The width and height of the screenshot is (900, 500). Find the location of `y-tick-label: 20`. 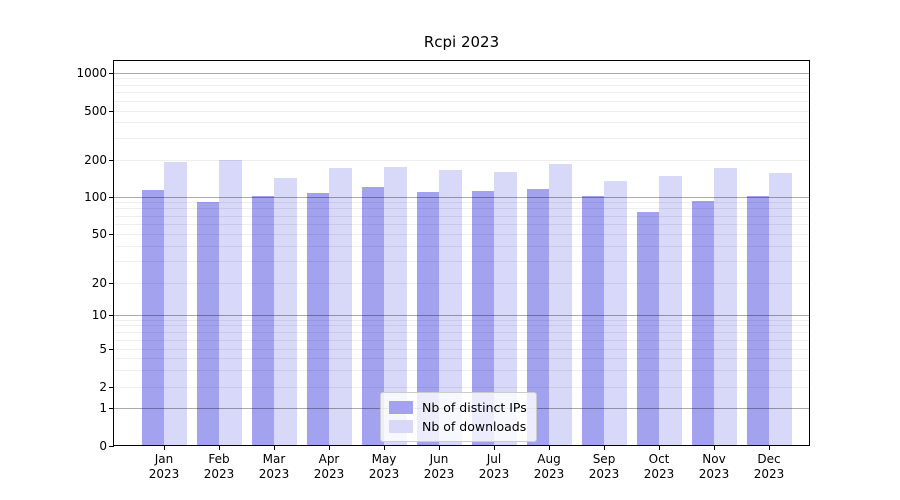

y-tick-label: 20 is located at coordinates (99, 283).